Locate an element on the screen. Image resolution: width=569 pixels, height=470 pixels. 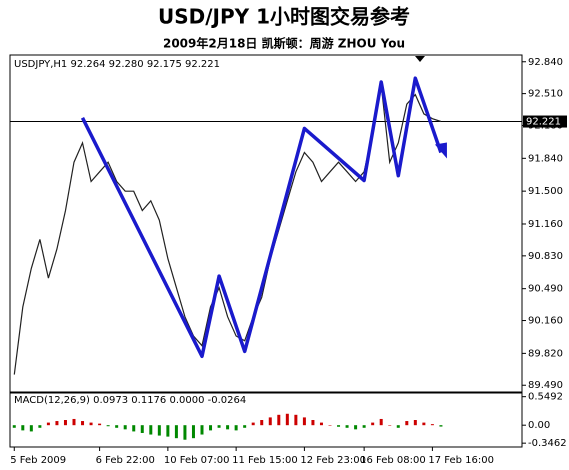
x-tick-label: 10 Feb 07:00 is located at coordinates (197, 460).